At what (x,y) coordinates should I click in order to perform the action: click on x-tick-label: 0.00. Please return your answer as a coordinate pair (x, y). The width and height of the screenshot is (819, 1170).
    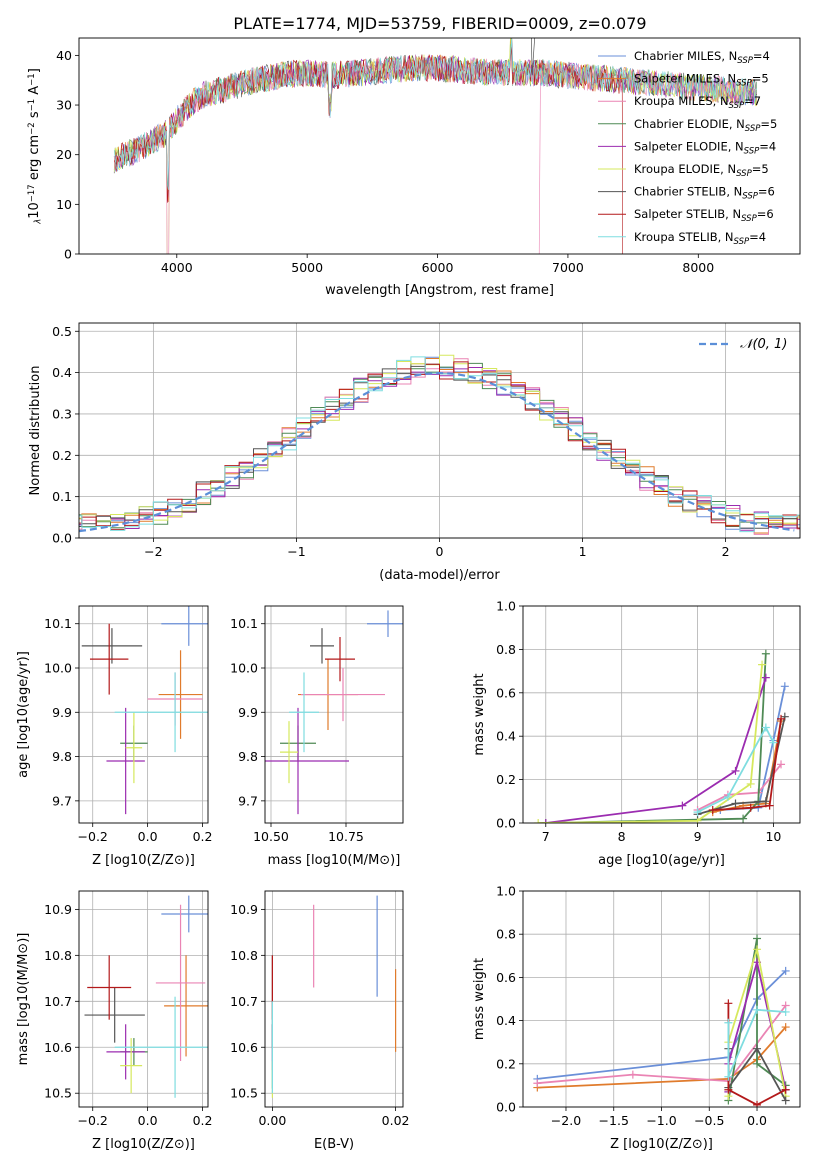
    Looking at the image, I should click on (272, 1120).